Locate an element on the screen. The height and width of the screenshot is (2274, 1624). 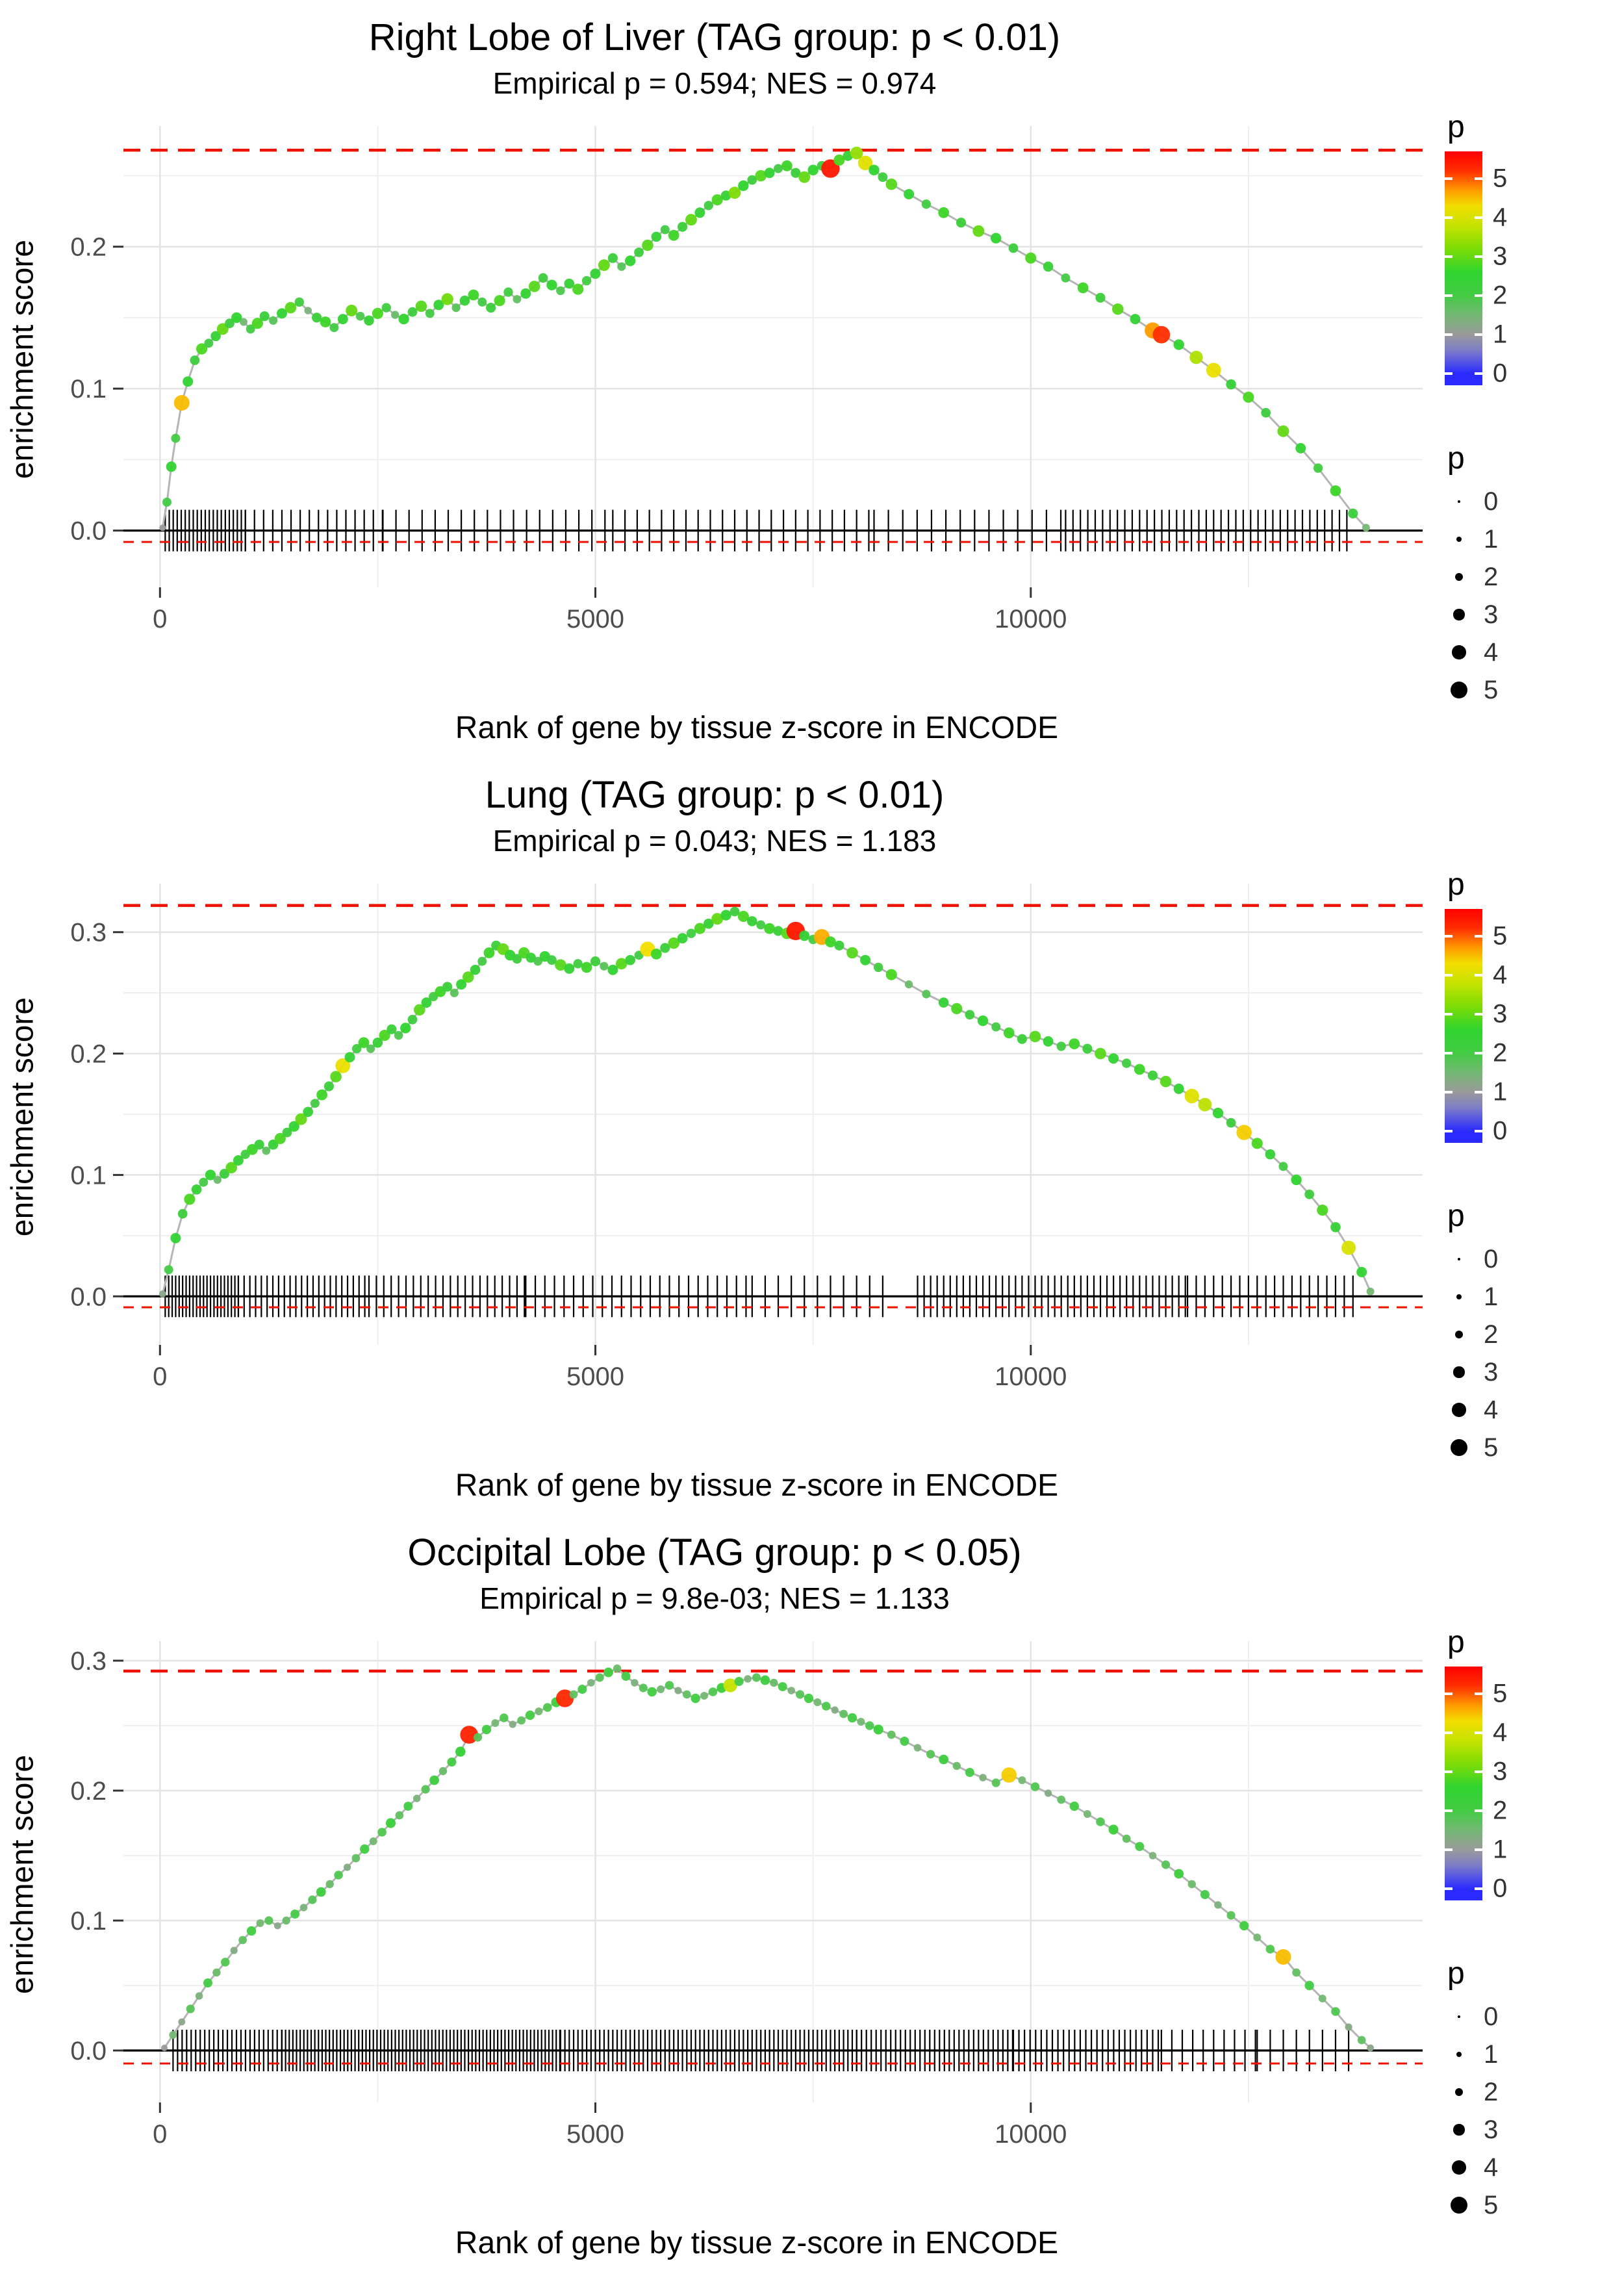
svg-text: 10000 is located at coordinates (1031, 2134).